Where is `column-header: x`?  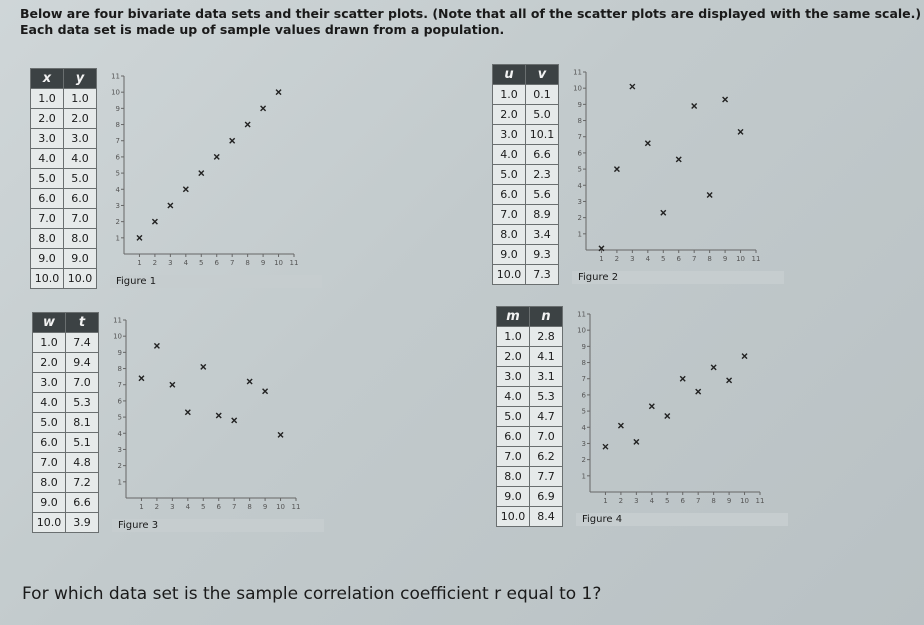
column-header: x is located at coordinates (47, 78).